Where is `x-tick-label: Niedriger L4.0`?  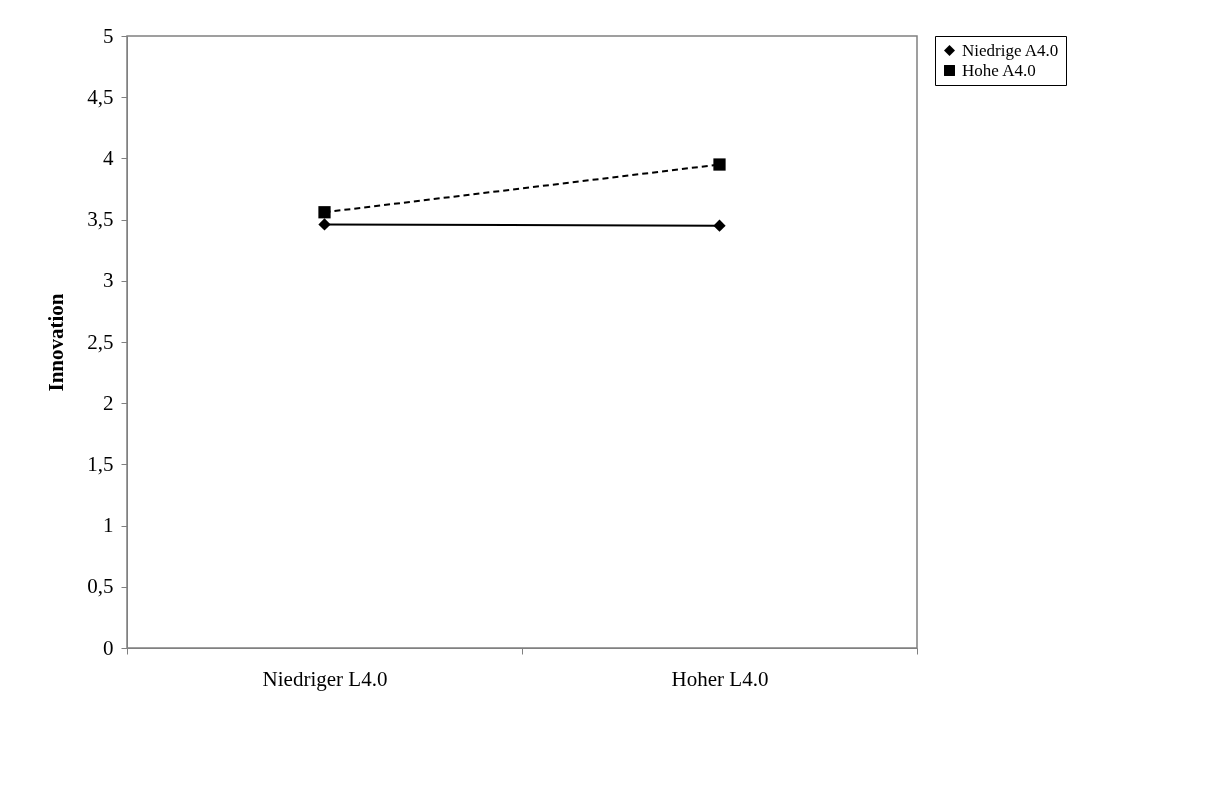 x-tick-label: Niedriger L4.0 is located at coordinates (325, 678).